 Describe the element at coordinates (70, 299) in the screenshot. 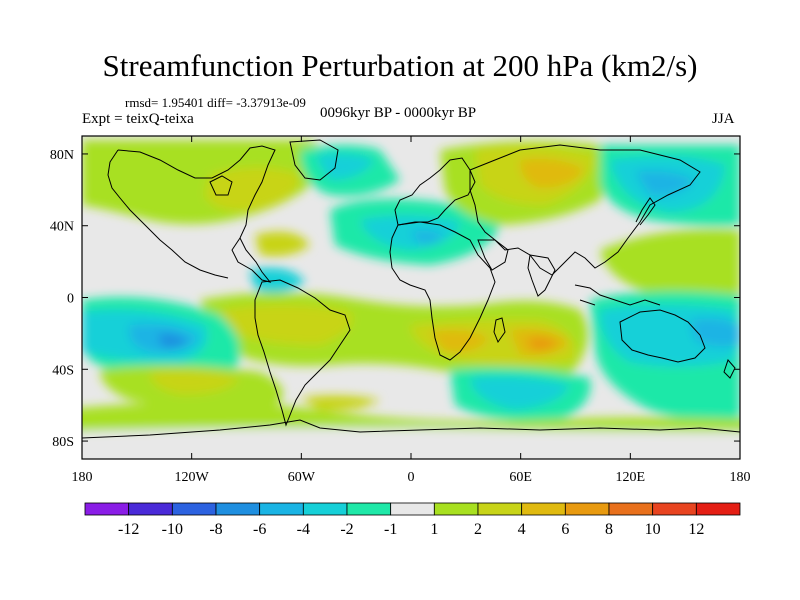

I see `y-tick-label: 0` at that location.